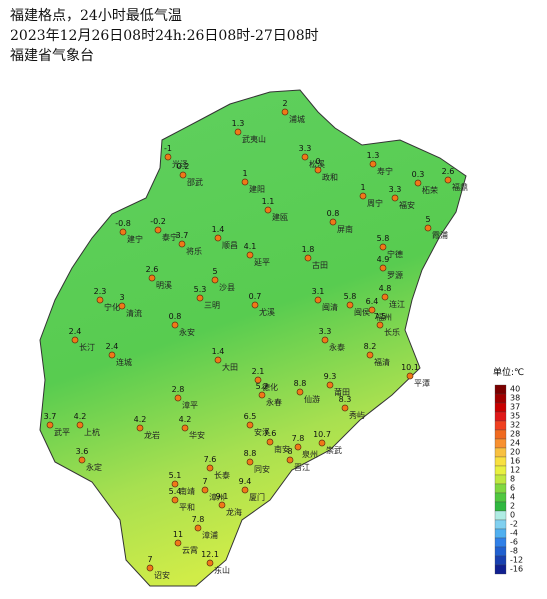 This screenshot has height=599, width=547. Describe the element at coordinates (448, 171) in the screenshot. I see `station-value: 2.6` at that location.